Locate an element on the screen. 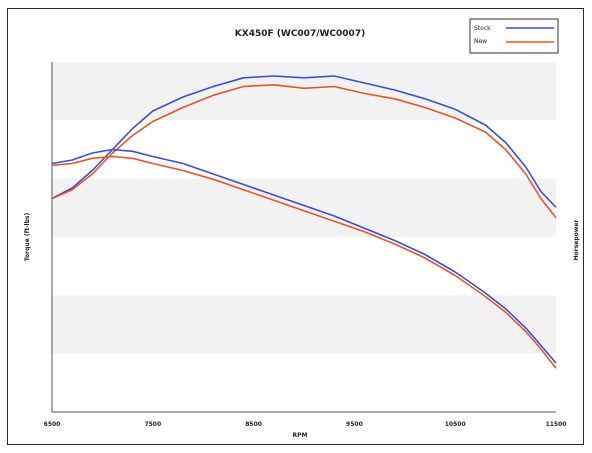 This screenshot has height=453, width=592. x-tick-labels: 6500 7500 8500 9500 10500 11500 is located at coordinates (305, 424).